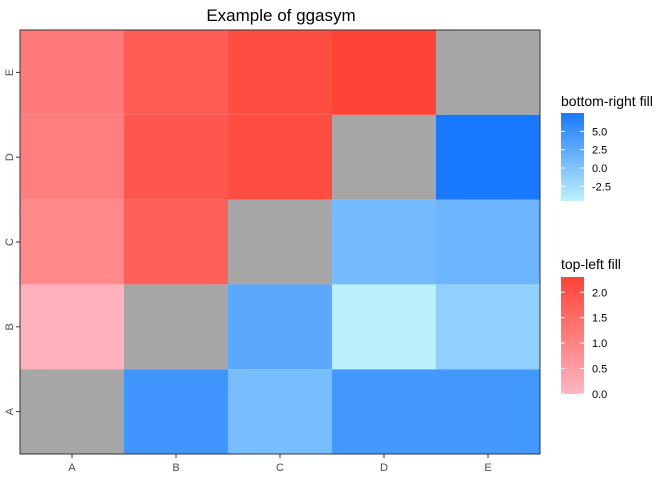 This screenshot has height=485, width=672. Describe the element at coordinates (599, 293) in the screenshot. I see `legend-top-left-tick-label: 2.0` at that location.